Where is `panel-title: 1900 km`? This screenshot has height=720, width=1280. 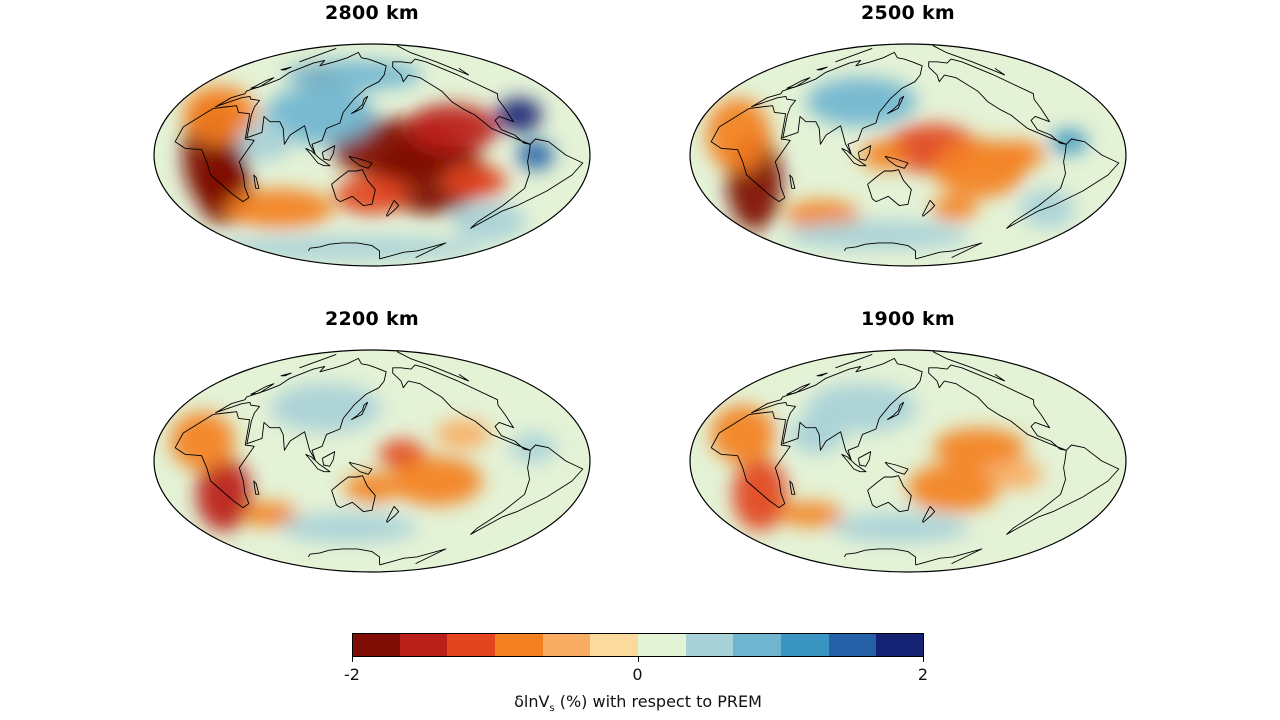
panel-title: 1900 km is located at coordinates (908, 319).